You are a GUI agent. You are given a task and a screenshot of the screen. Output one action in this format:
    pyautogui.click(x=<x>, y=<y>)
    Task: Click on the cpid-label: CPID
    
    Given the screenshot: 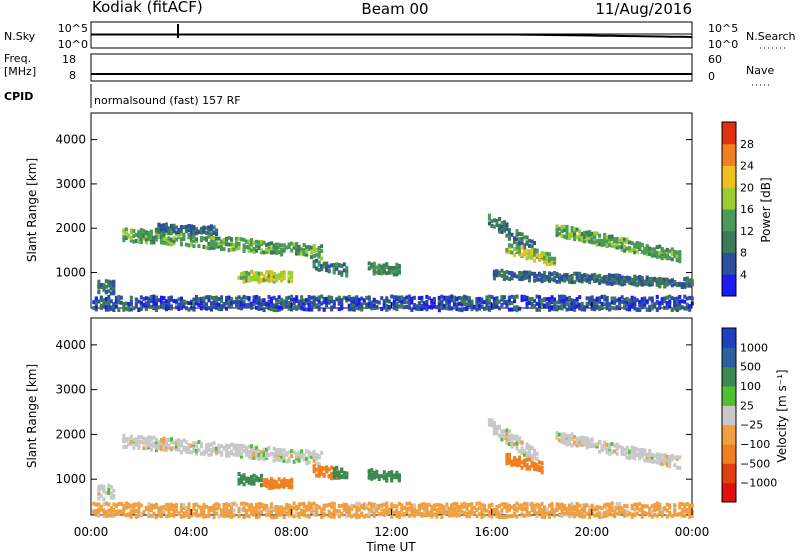 What is the action you would take?
    pyautogui.click(x=18, y=96)
    